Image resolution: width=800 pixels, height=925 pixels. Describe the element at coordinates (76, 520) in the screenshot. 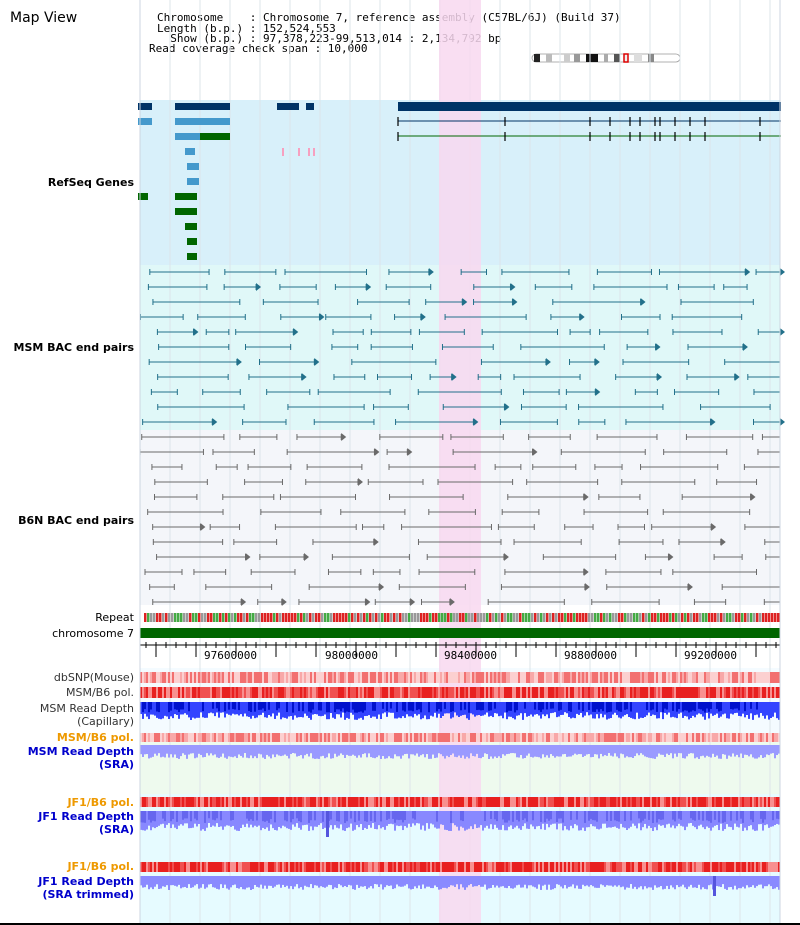

I see `track-label-b6n-bac: B6N BAC end pairs` at that location.